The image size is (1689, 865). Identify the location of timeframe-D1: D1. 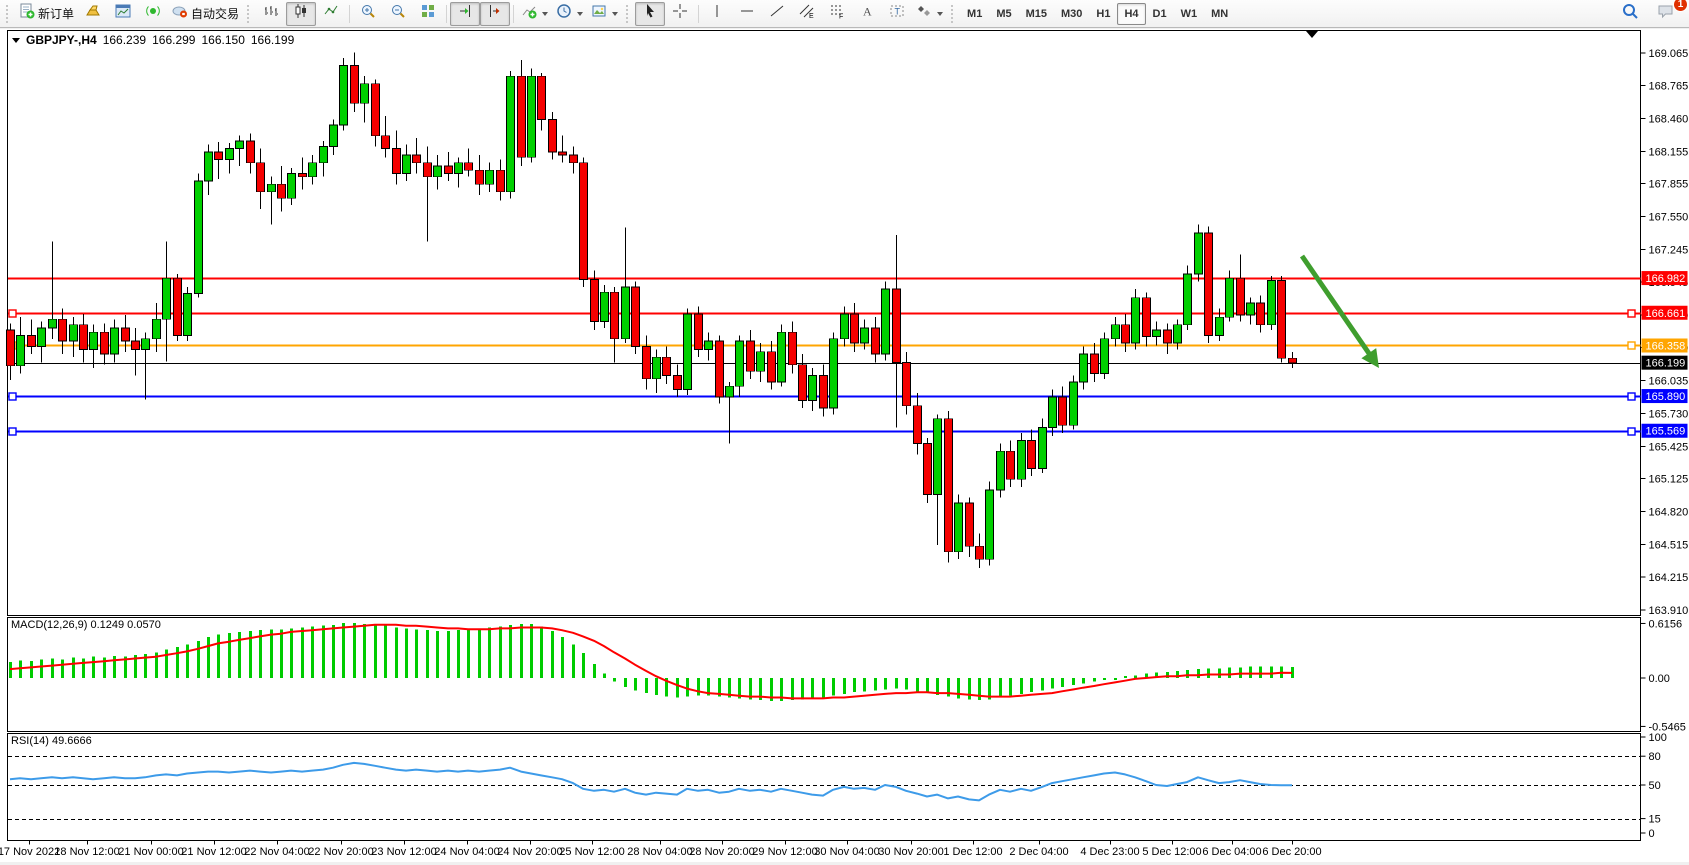
(1159, 13).